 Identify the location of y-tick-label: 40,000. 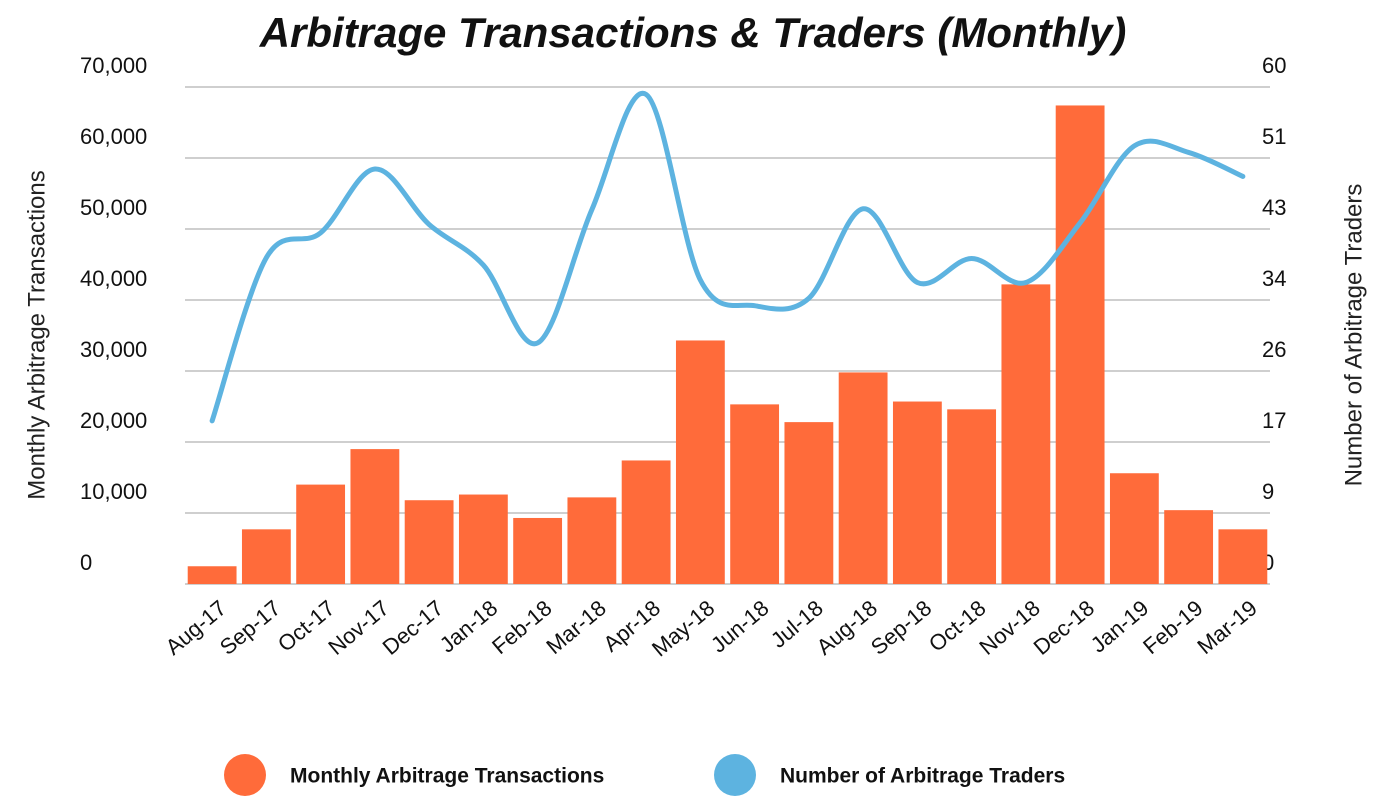
(113, 278).